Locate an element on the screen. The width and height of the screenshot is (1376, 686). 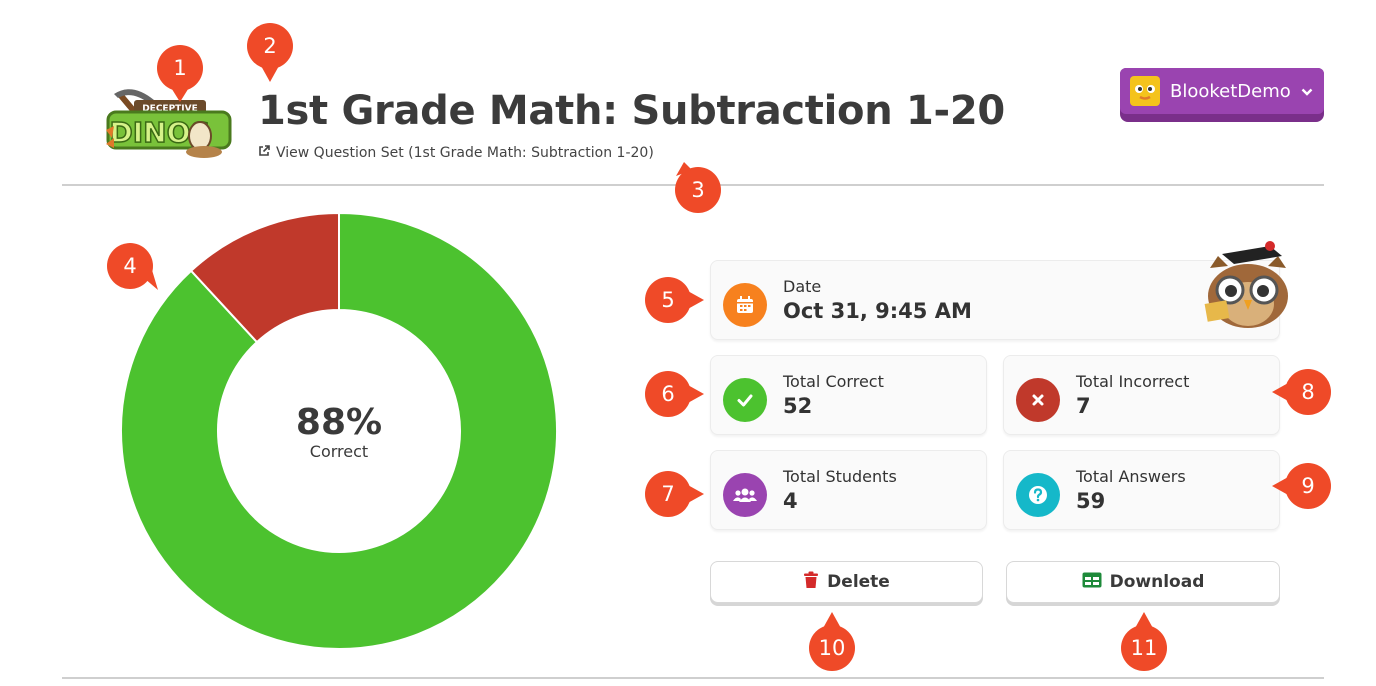
accuracy-percent: 88% is located at coordinates (339, 422).